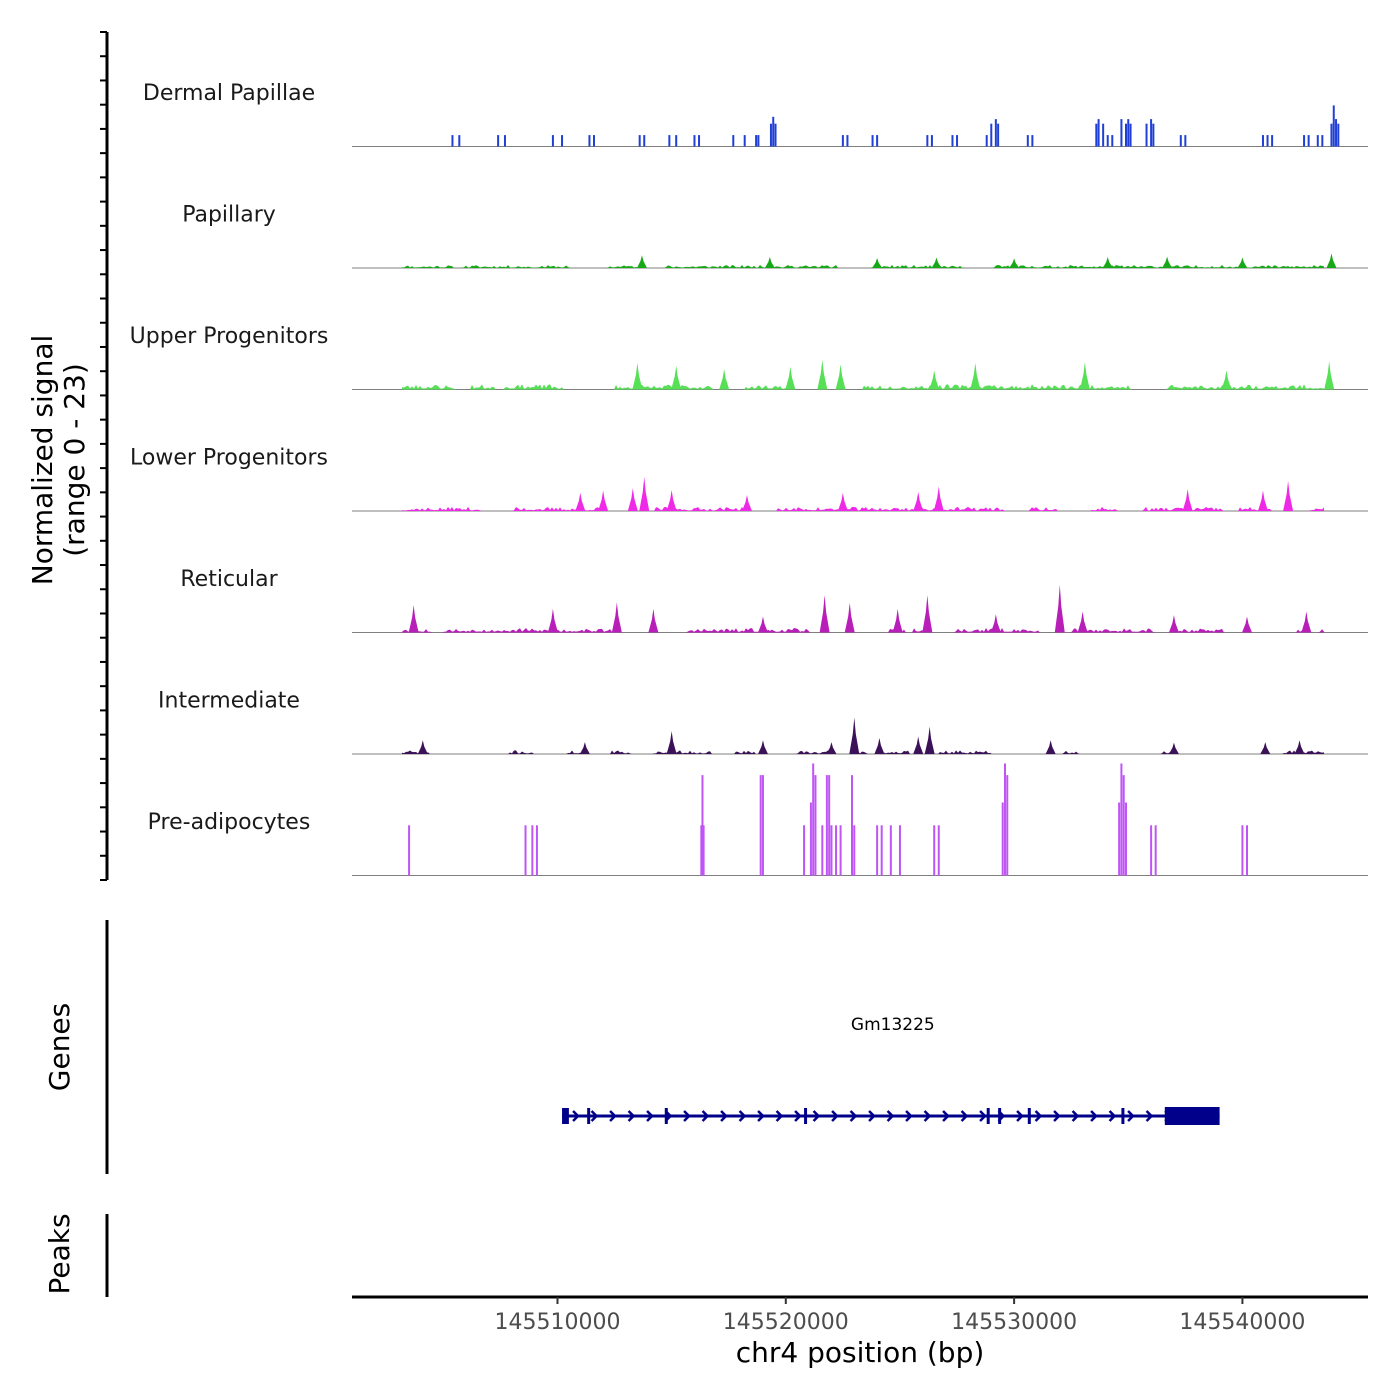 This screenshot has width=1400, height=1400. I want to click on x-tick-label: 145510000, so click(557, 1322).